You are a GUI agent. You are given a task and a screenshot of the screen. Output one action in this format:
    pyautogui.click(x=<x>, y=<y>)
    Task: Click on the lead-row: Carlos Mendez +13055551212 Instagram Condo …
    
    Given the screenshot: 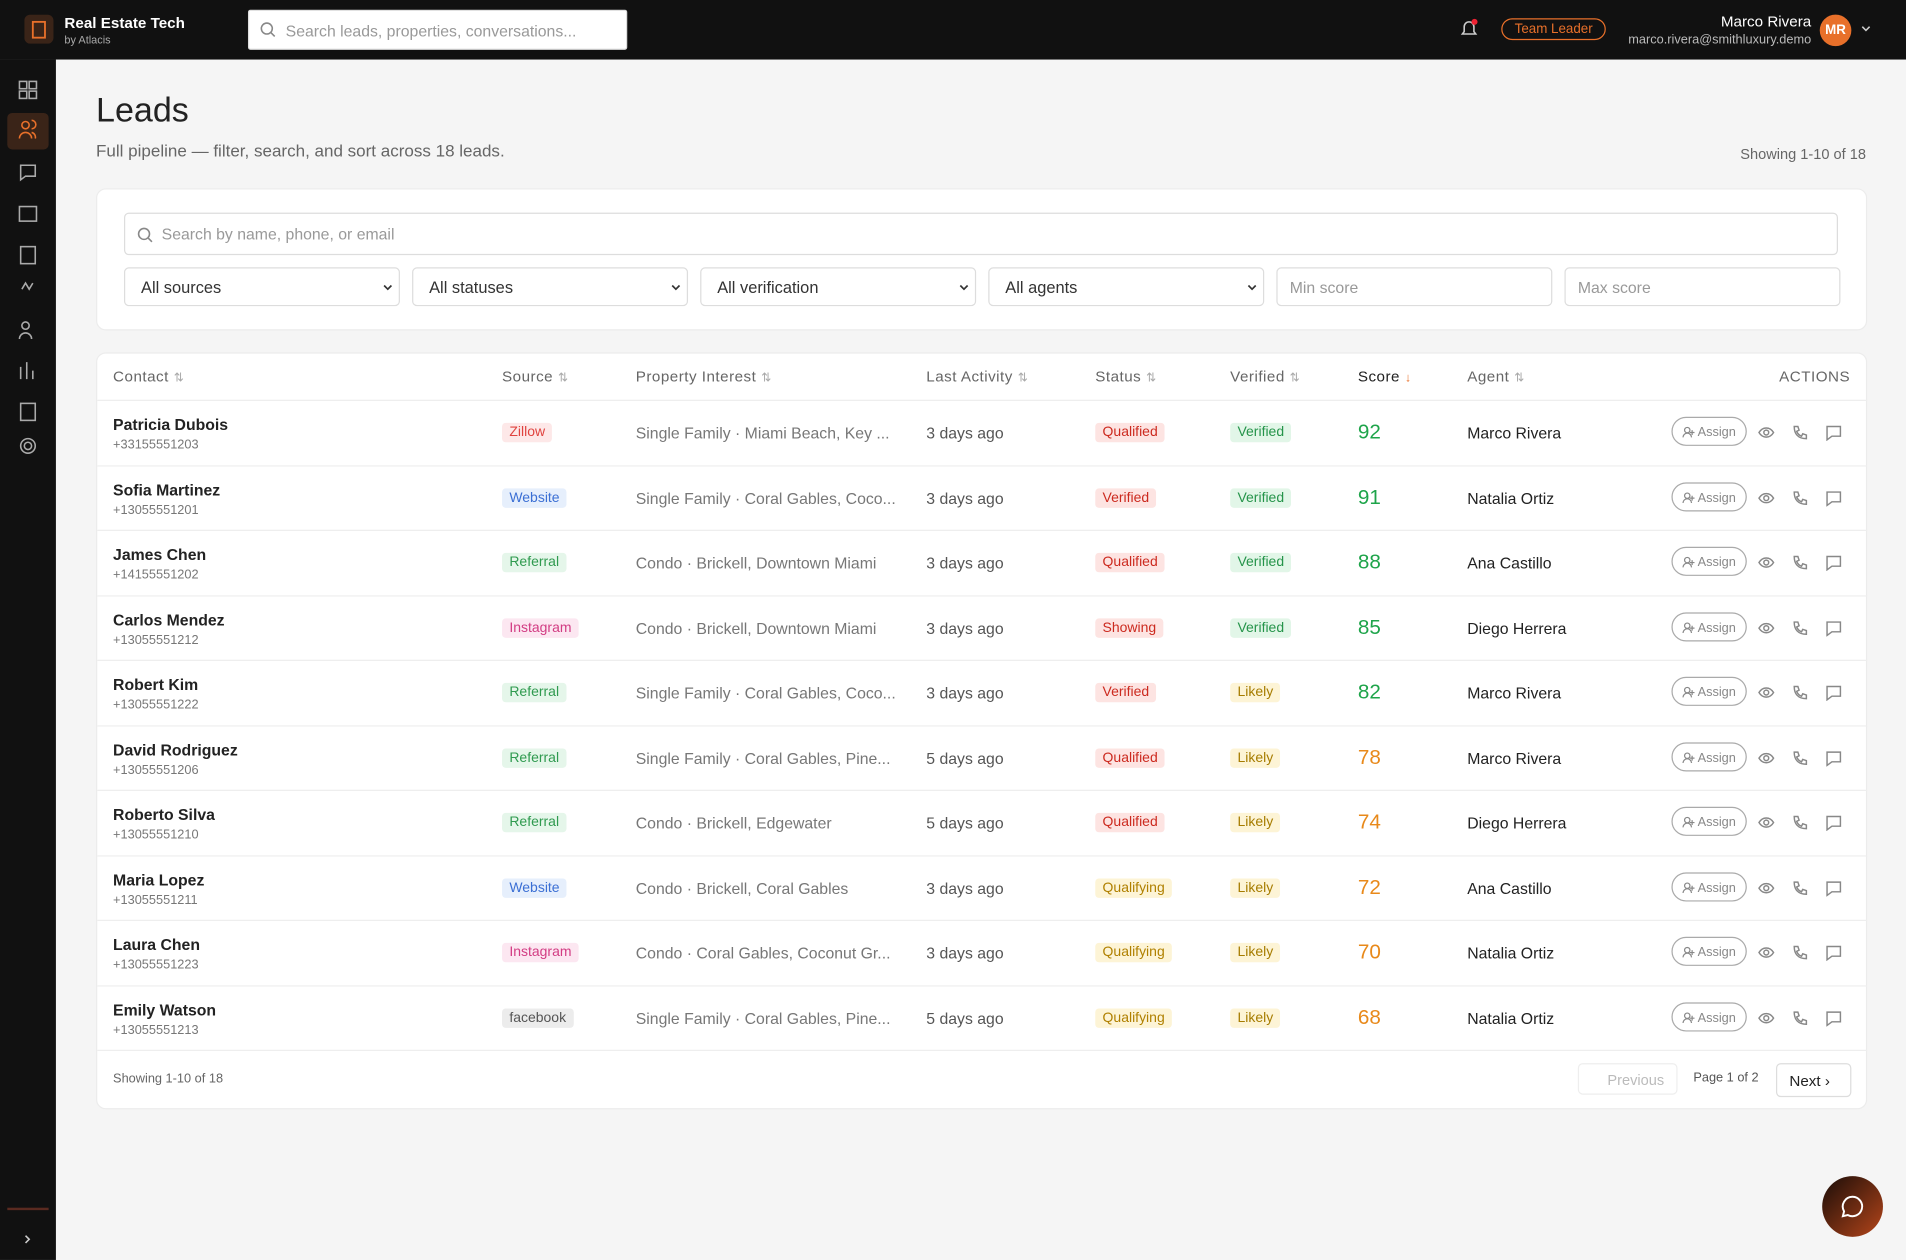 What is the action you would take?
    pyautogui.click(x=982, y=627)
    